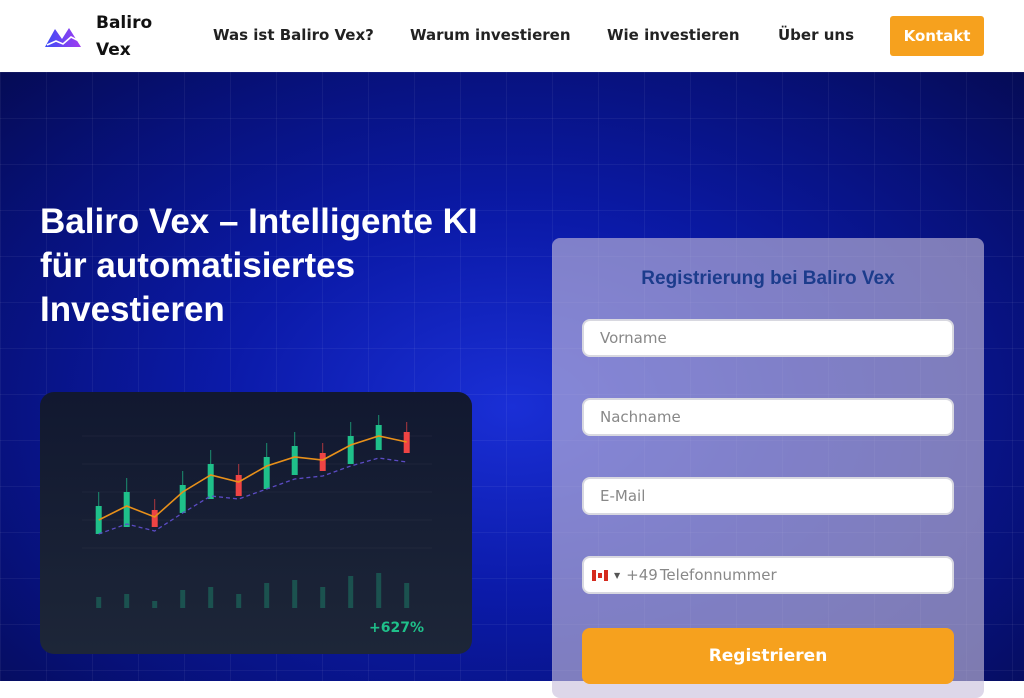  I want to click on nav-warum: Warum investieren, so click(490, 35).